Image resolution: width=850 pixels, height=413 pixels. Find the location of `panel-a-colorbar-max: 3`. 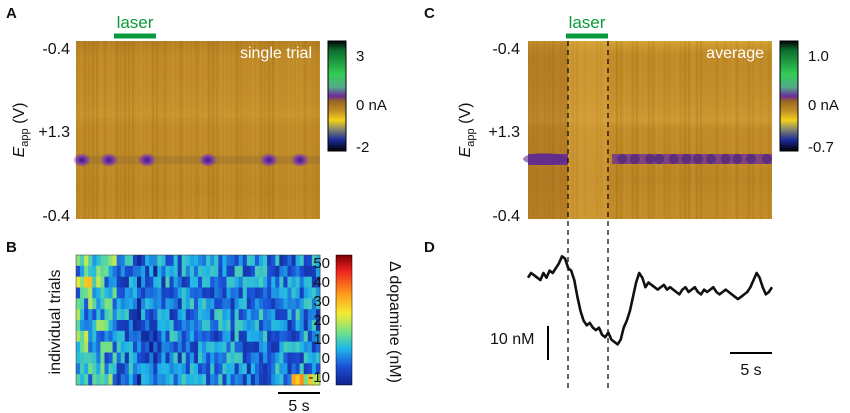

panel-a-colorbar-max: 3 is located at coordinates (360, 56).